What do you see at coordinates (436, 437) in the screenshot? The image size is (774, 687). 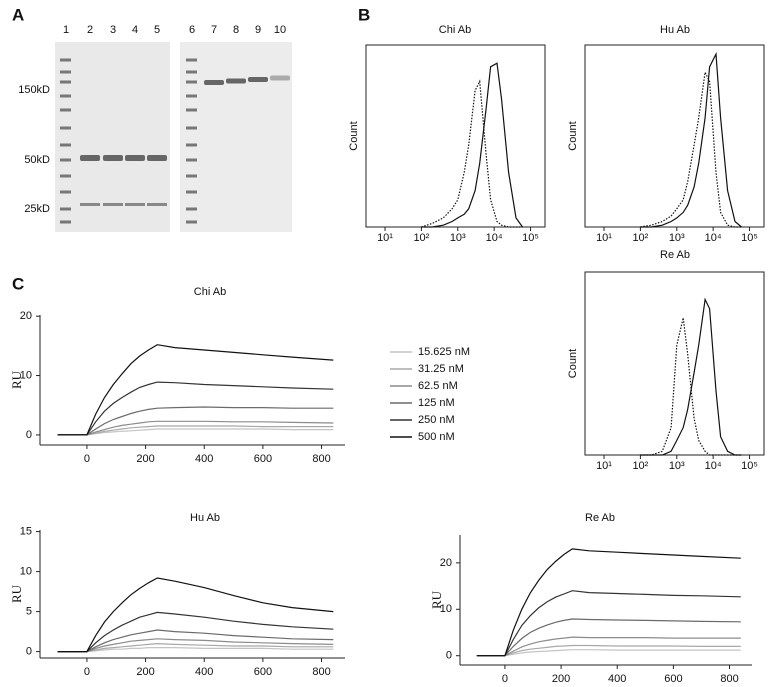 I see `legend-label: 500 nM` at bounding box center [436, 437].